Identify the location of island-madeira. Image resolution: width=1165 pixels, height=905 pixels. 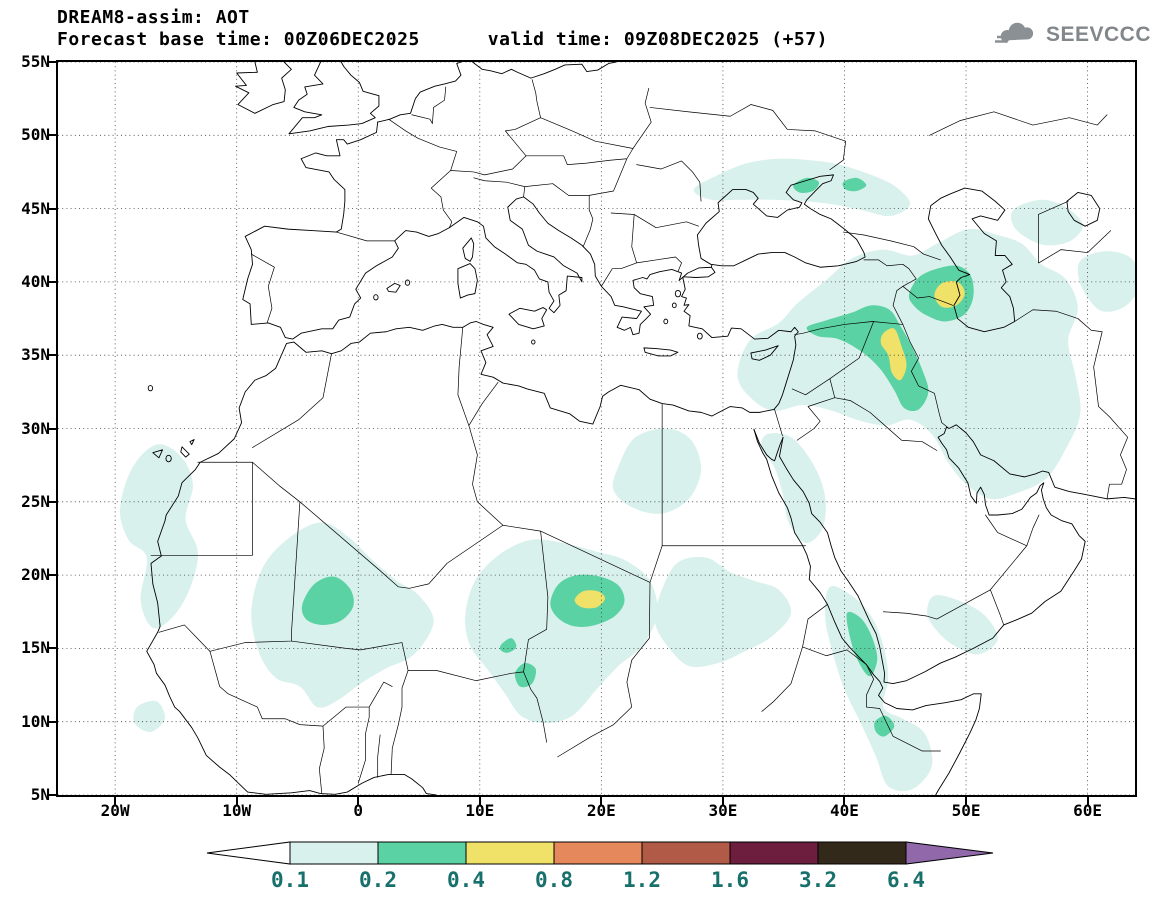
(150, 388).